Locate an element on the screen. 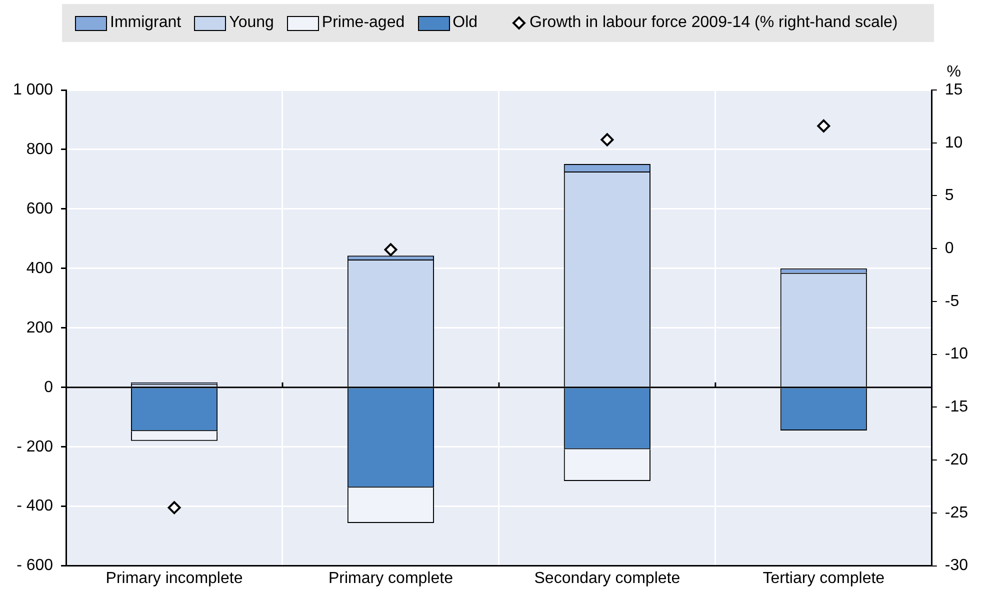 This screenshot has width=981, height=596. y-tick-label: 200 is located at coordinates (40, 327).